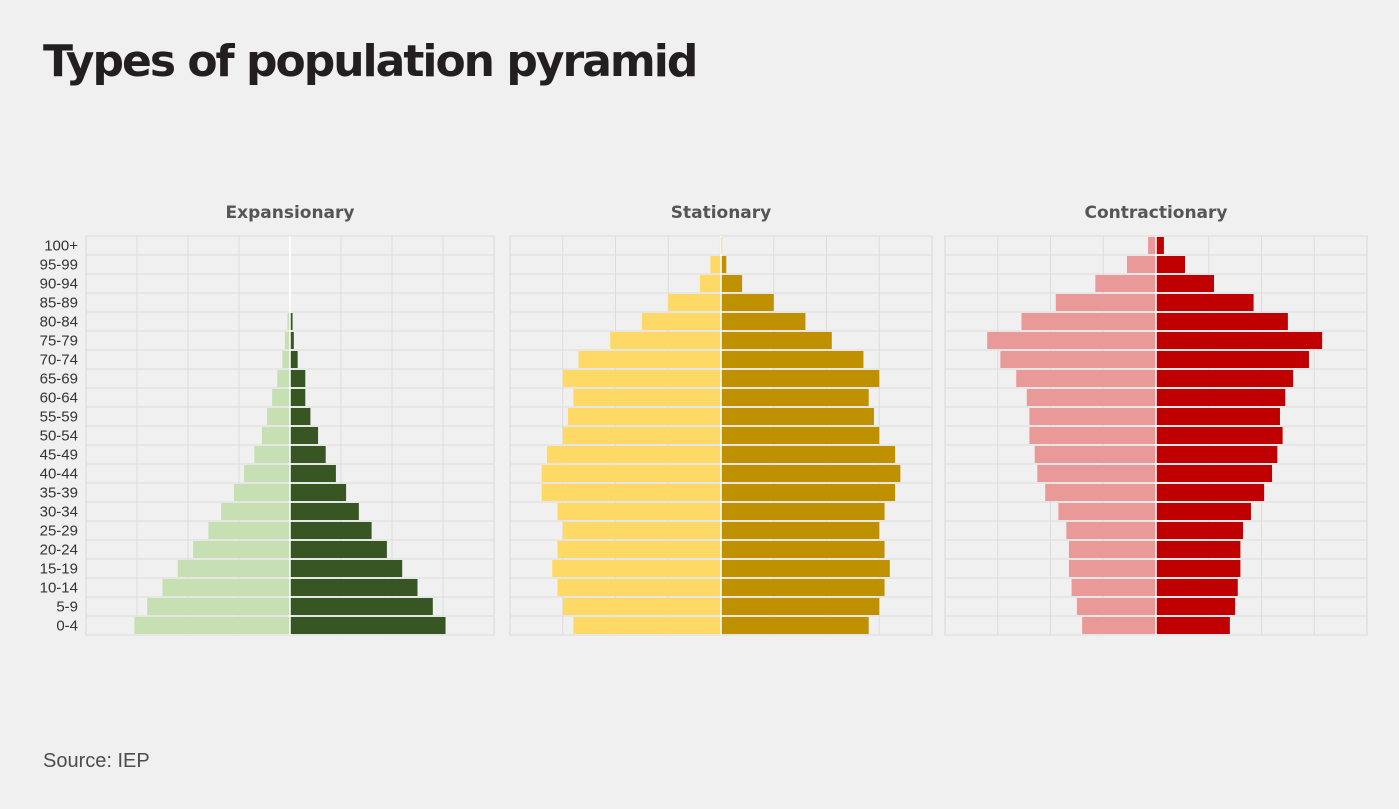 The width and height of the screenshot is (1399, 809). What do you see at coordinates (59, 531) in the screenshot?
I see `age-tick-label: 25-29` at bounding box center [59, 531].